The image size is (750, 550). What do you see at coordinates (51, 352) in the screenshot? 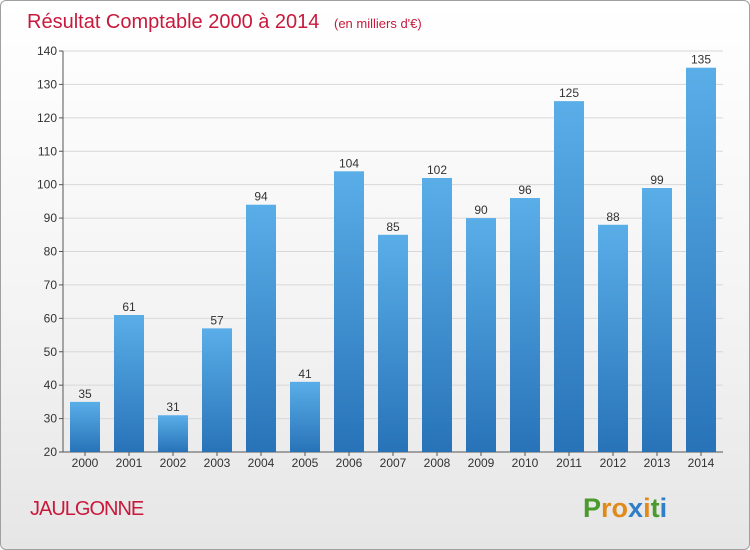
I see `y-tick-label: 50` at bounding box center [51, 352].